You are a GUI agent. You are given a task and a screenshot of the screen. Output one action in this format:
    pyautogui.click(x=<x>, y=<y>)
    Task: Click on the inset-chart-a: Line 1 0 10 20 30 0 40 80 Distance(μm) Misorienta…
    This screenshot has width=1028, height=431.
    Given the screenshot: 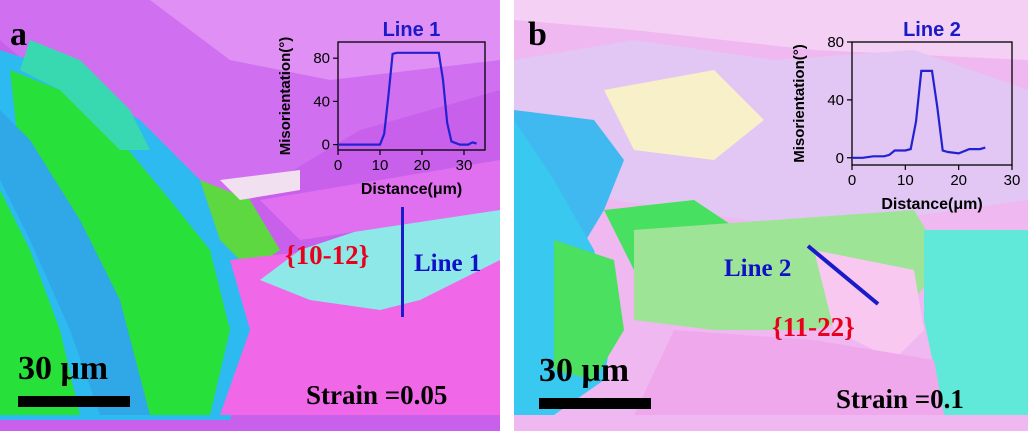 What is the action you would take?
    pyautogui.click(x=384, y=107)
    